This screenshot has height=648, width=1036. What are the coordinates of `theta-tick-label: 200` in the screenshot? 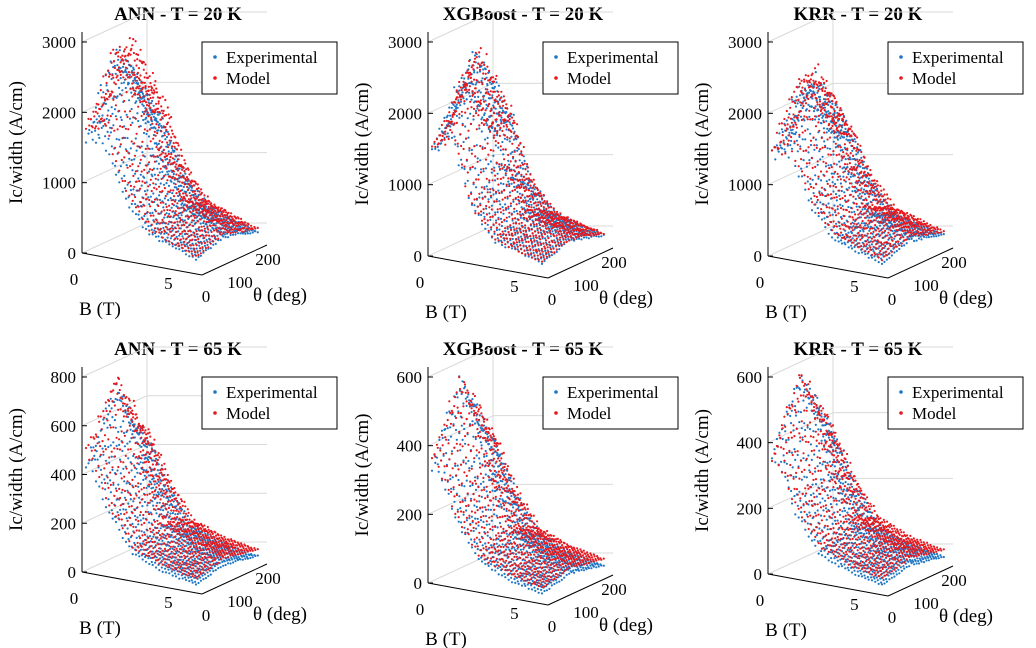 It's located at (268, 259).